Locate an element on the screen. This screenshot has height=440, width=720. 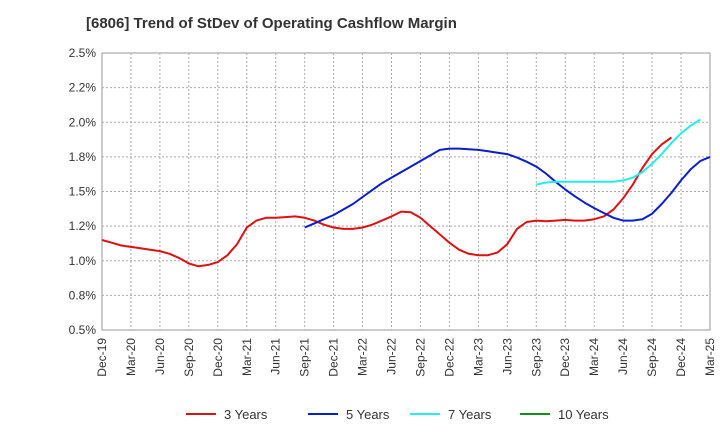
y-tick-label: 2.2% is located at coordinates (83, 88).